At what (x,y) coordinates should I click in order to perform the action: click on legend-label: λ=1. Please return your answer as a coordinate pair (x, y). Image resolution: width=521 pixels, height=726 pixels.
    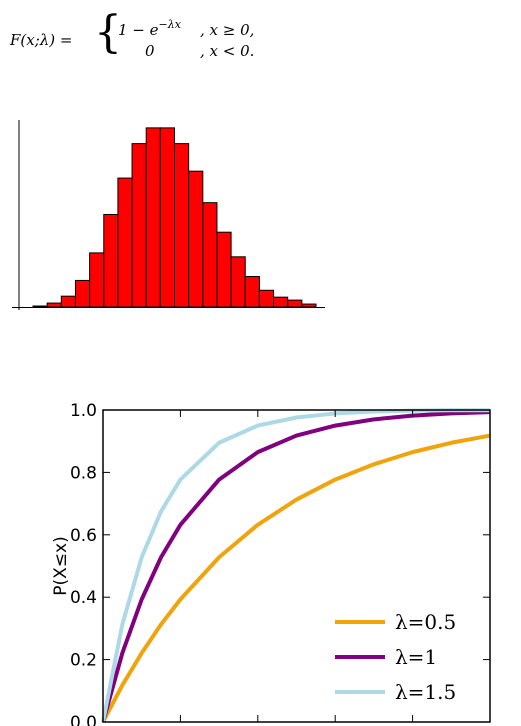
    Looking at the image, I should click on (416, 657).